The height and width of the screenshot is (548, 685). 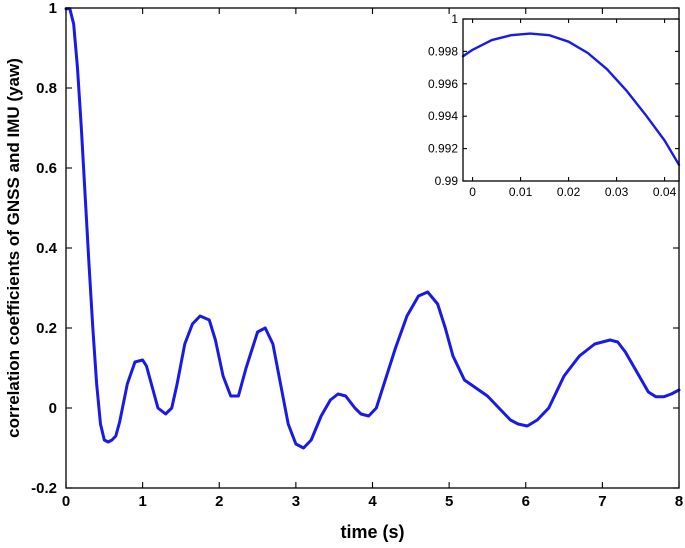 What do you see at coordinates (521, 192) in the screenshot?
I see `inset-x-tick-label: 0.01` at bounding box center [521, 192].